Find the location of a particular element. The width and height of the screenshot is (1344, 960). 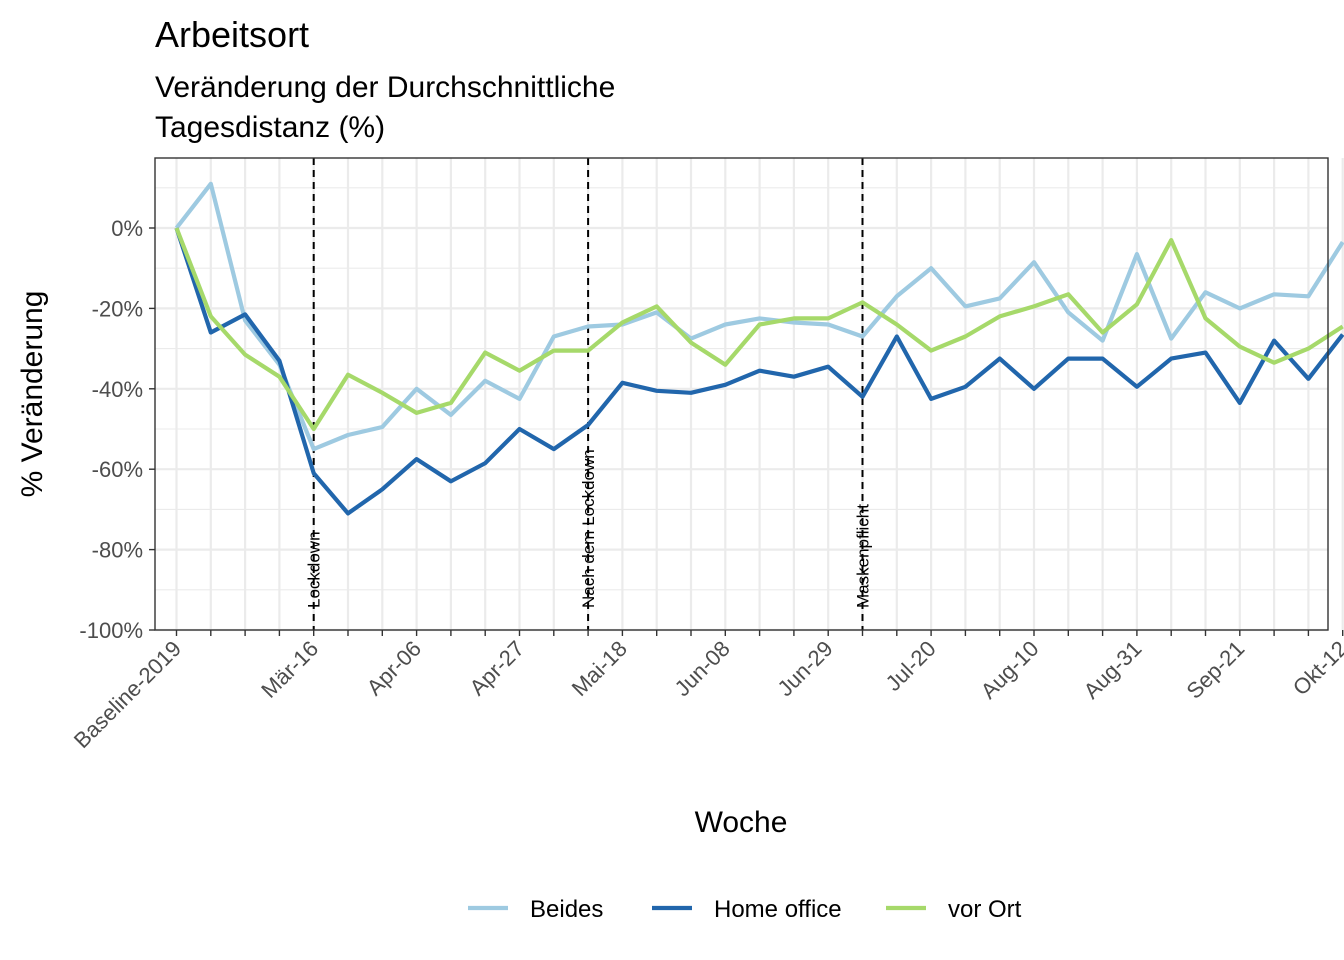

legend: Beides Home office vor Ort is located at coordinates (745, 909).